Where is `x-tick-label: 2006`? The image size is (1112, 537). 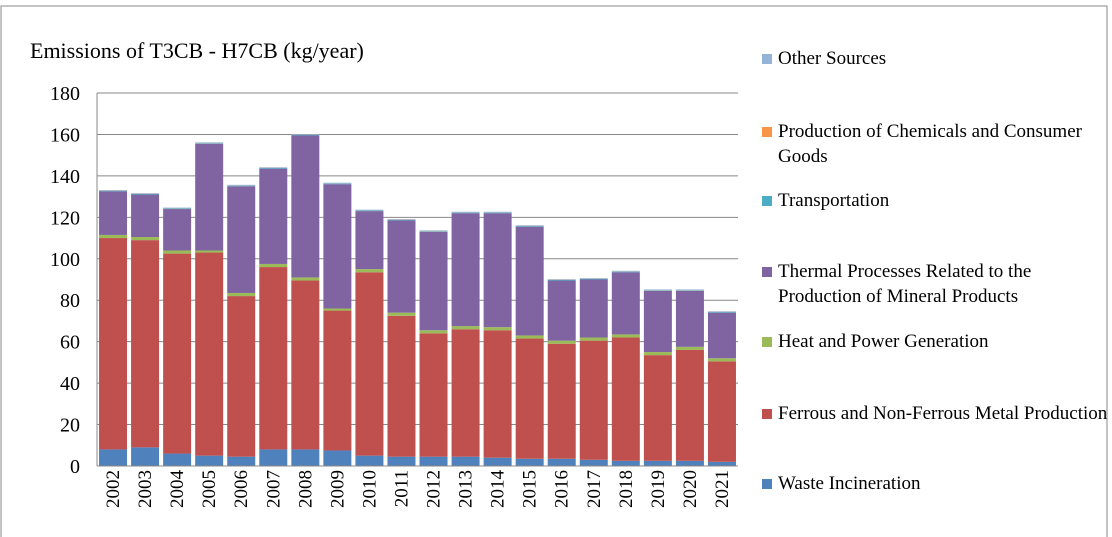 x-tick-label: 2006 is located at coordinates (241, 489).